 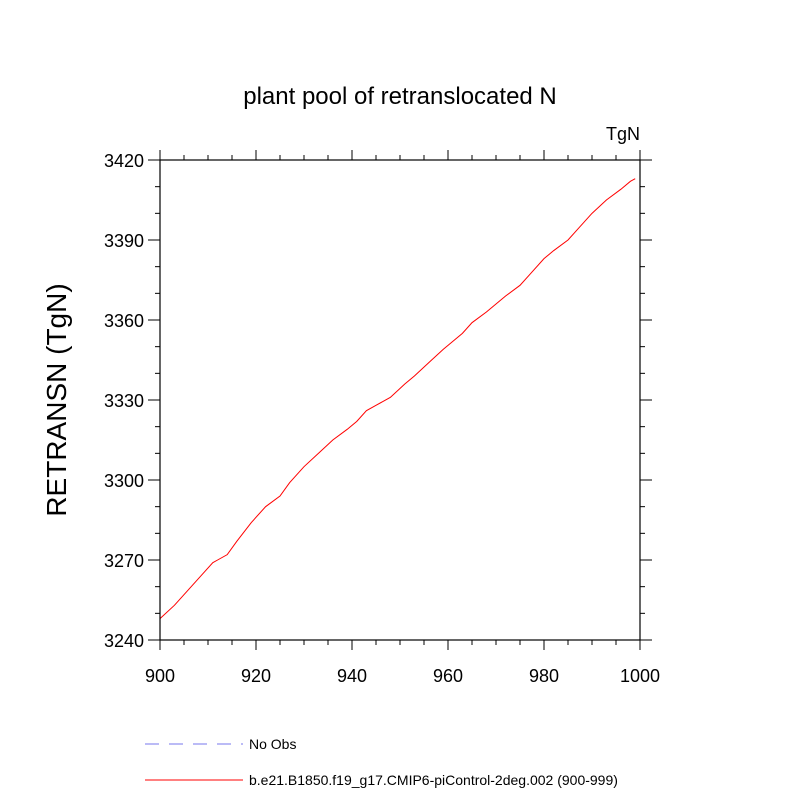 I want to click on x-tick-label: 940, so click(x=352, y=676).